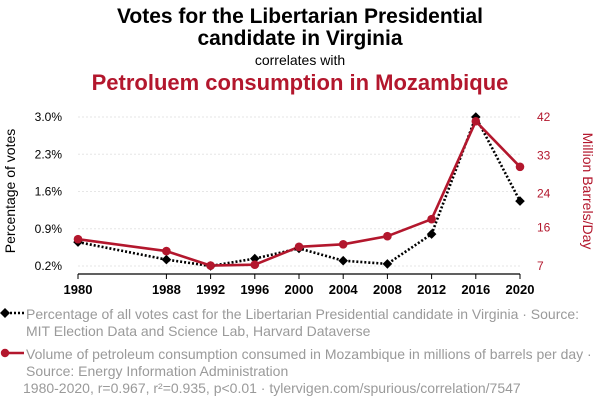 The height and width of the screenshot is (414, 600). Describe the element at coordinates (540, 266) in the screenshot. I see `y-right-tick-label: 7` at that location.